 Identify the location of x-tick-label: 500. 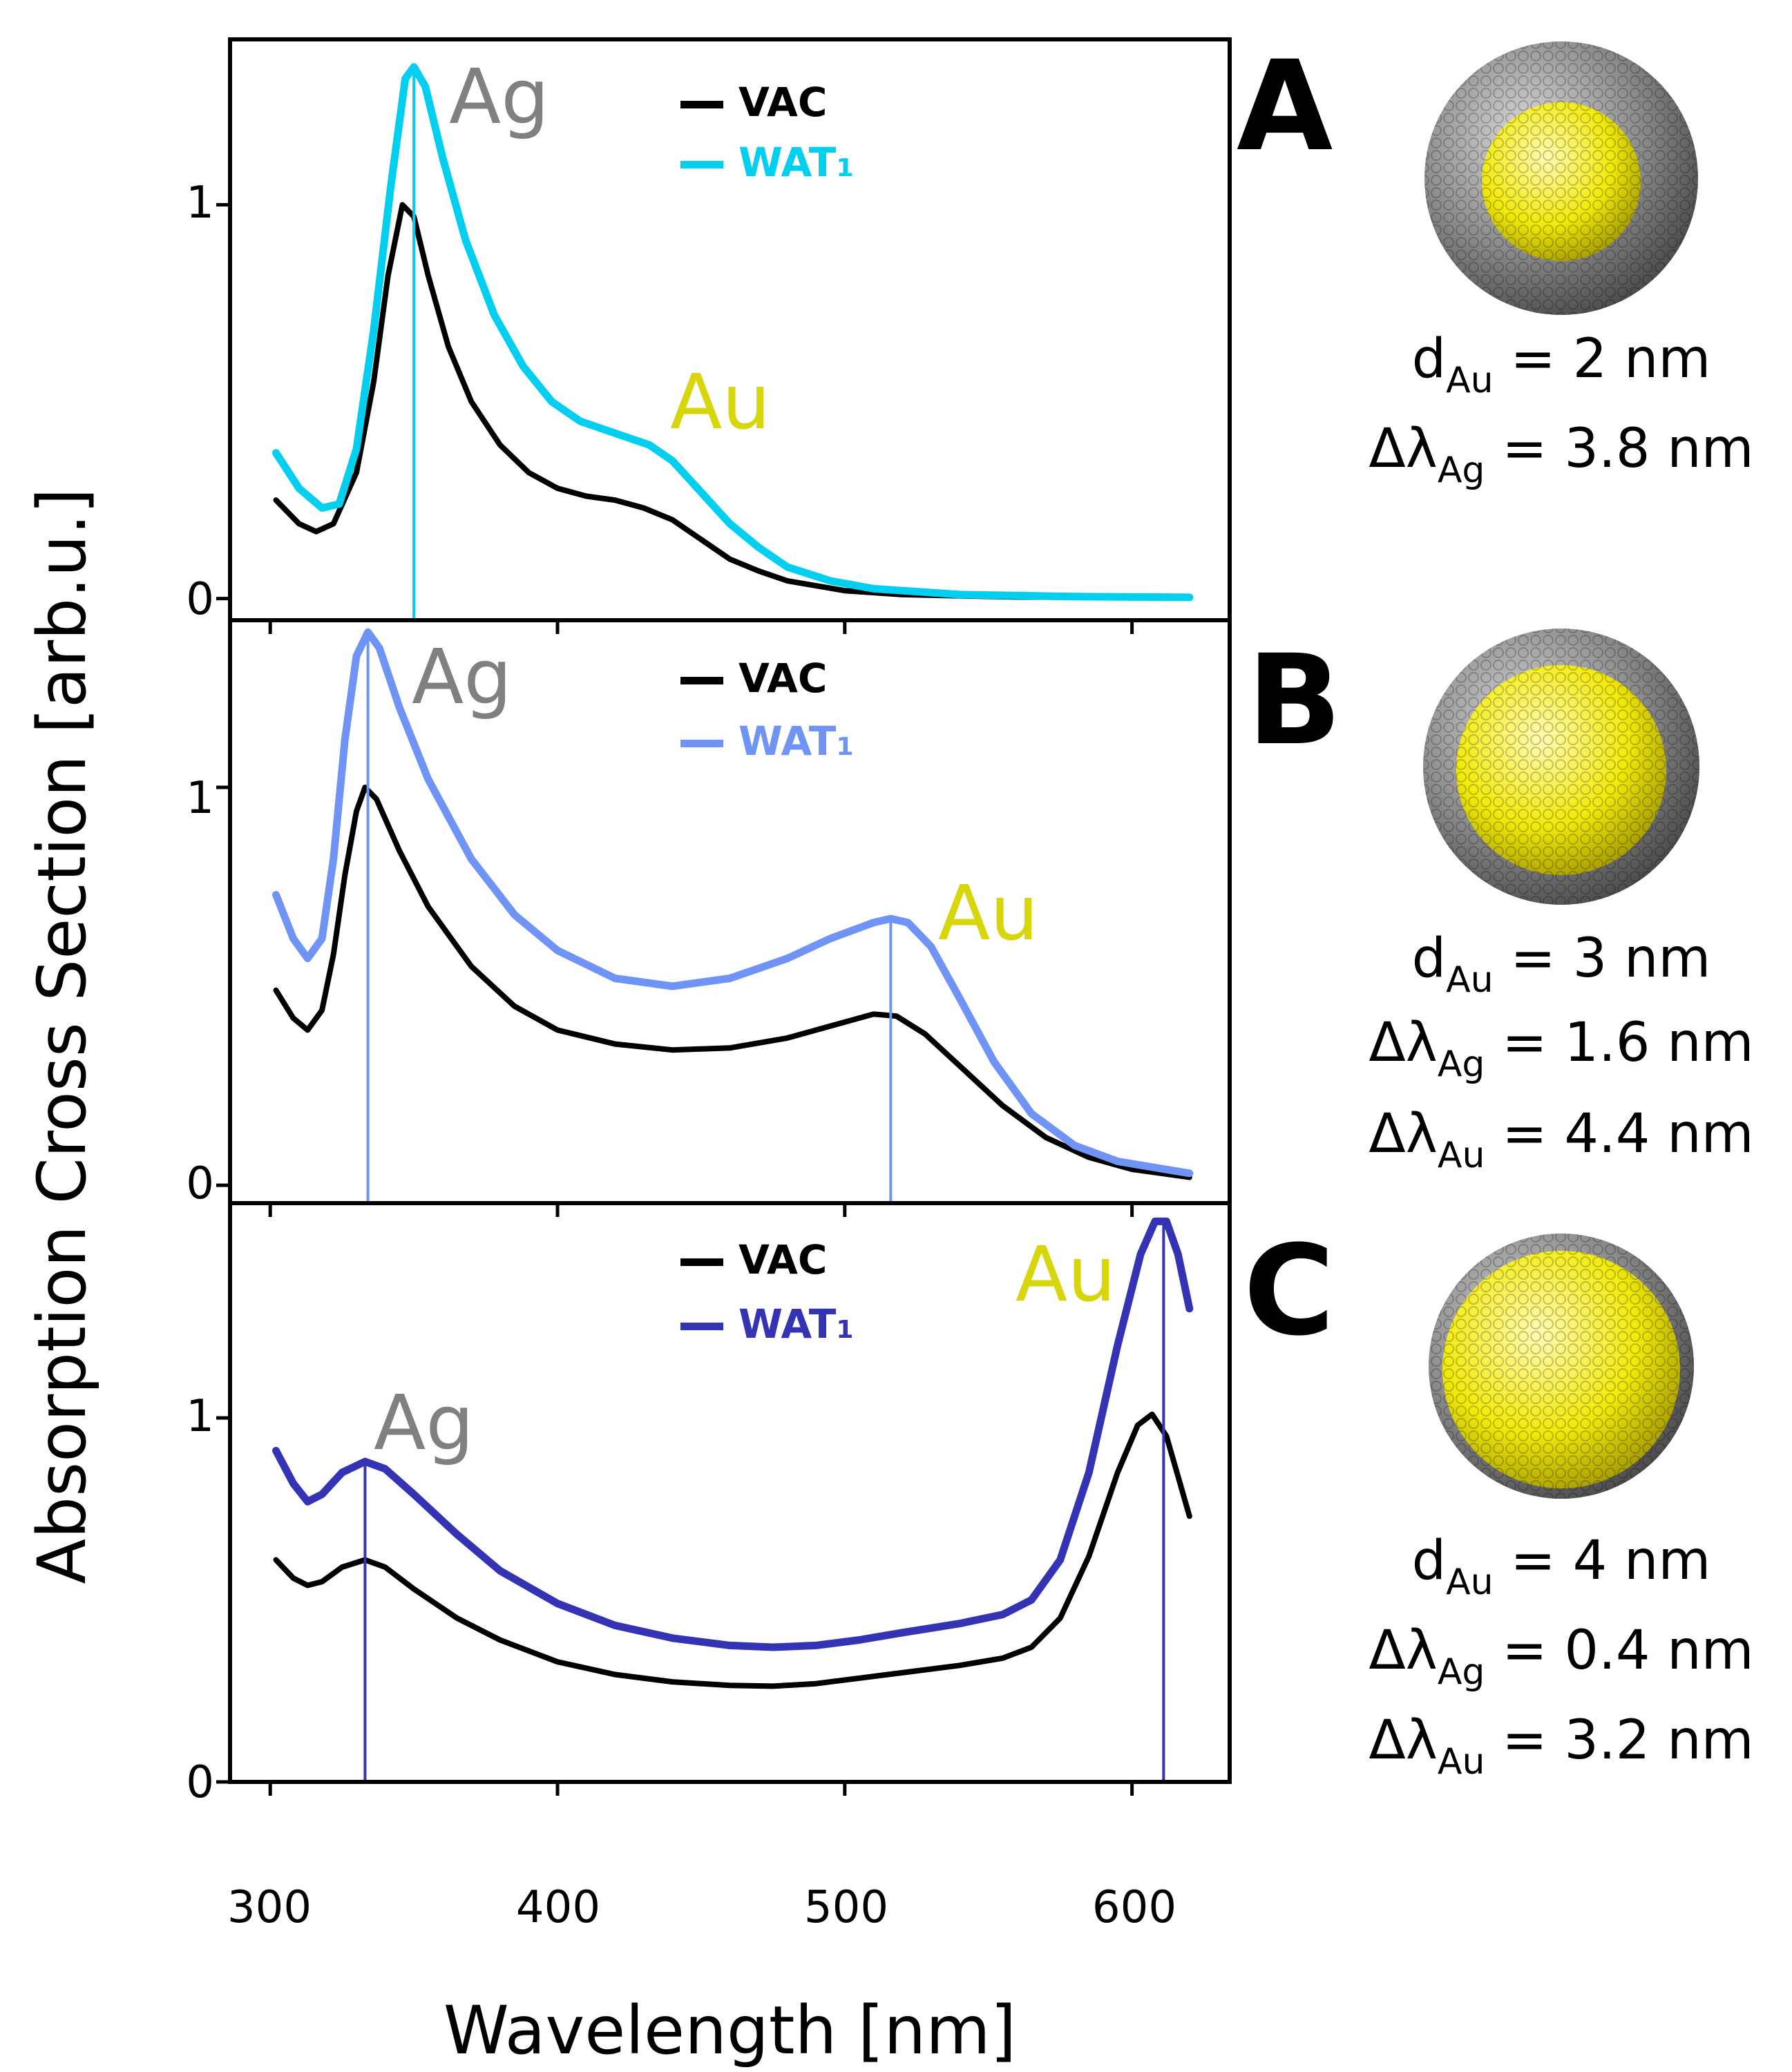
(846, 1907).